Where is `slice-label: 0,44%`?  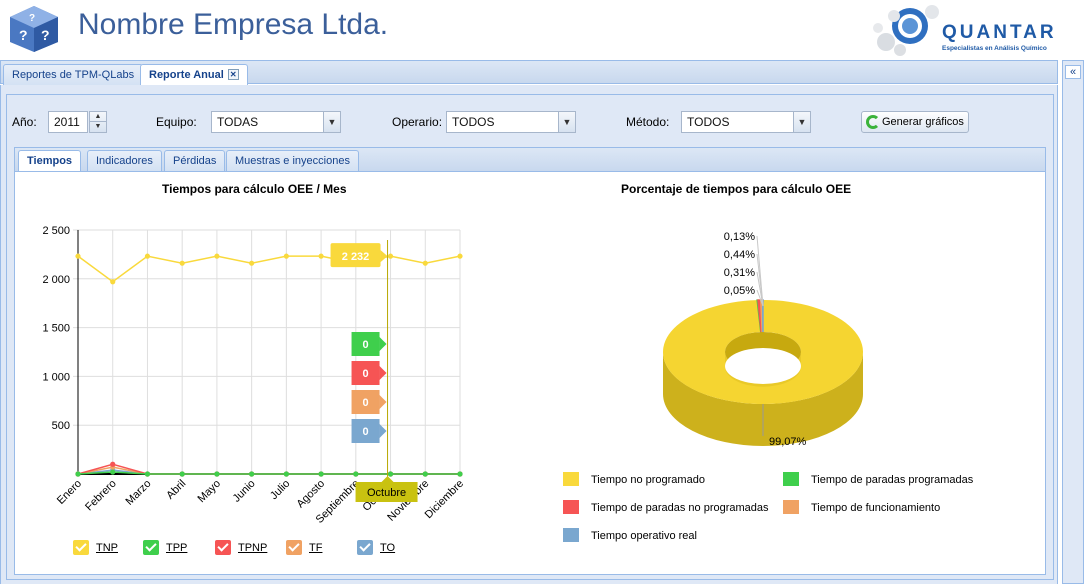 slice-label: 0,44% is located at coordinates (739, 255).